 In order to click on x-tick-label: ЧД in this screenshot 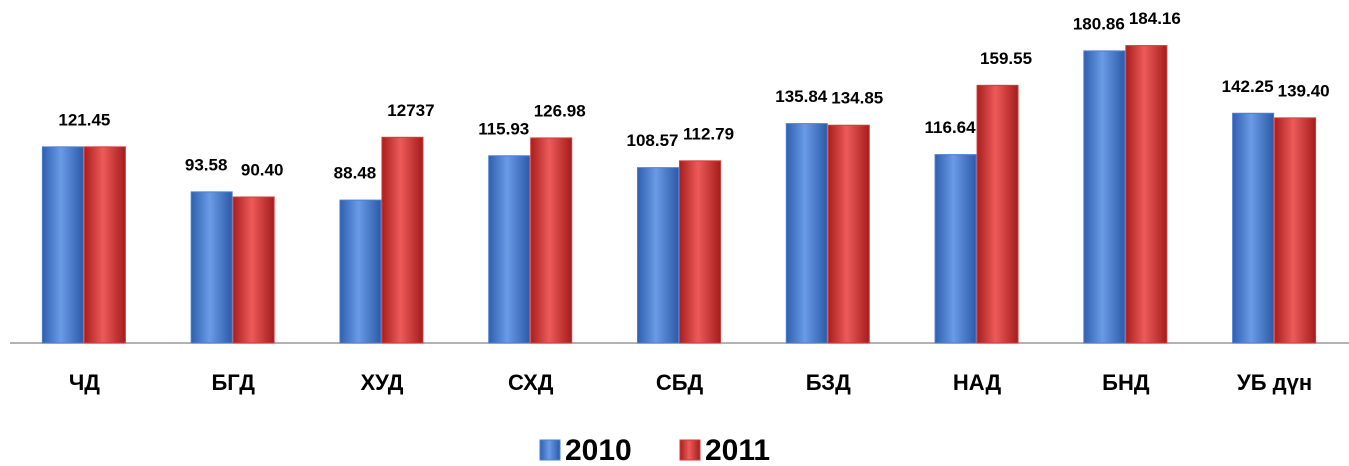, I will do `click(84, 382)`.